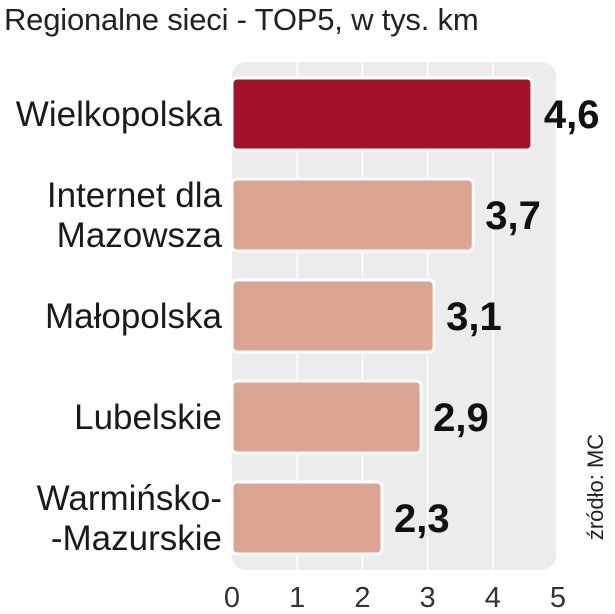  What do you see at coordinates (297, 598) in the screenshot?
I see `x-tick-label: 1` at bounding box center [297, 598].